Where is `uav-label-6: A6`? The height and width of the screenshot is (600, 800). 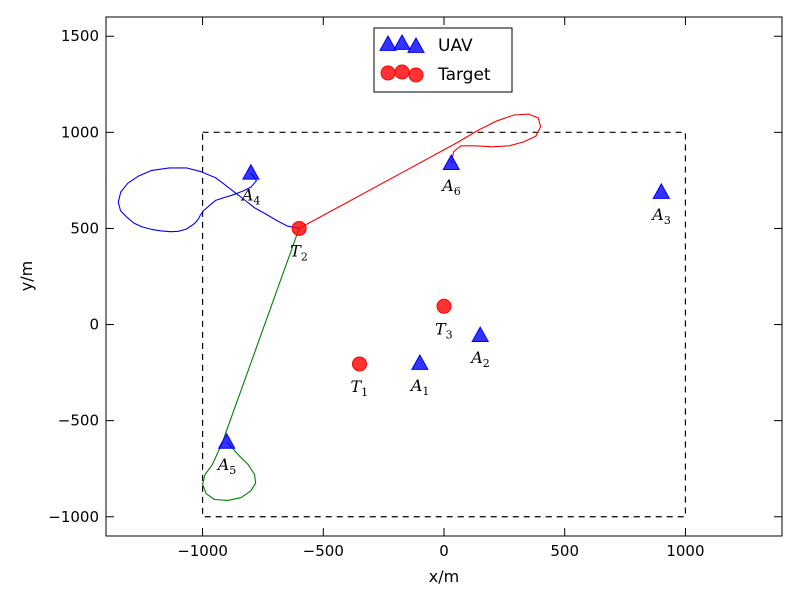 uav-label-6: A6 is located at coordinates (450, 187).